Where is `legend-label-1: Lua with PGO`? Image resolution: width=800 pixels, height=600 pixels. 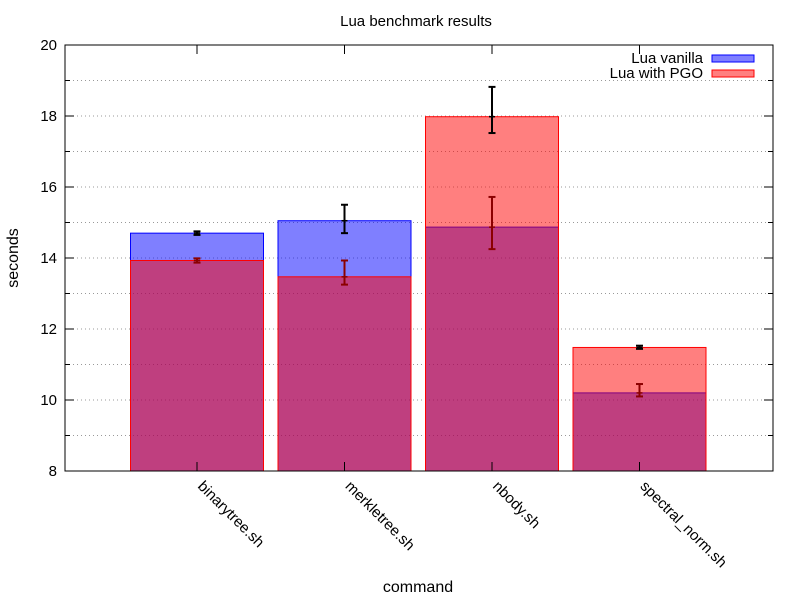 legend-label-1: Lua with PGO is located at coordinates (656, 73).